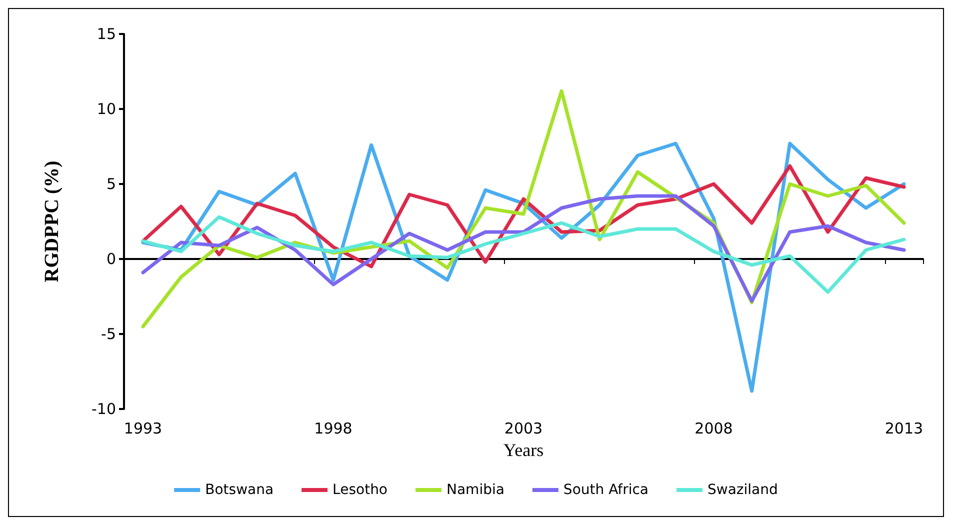 This screenshot has height=527, width=954. What do you see at coordinates (104, 409) in the screenshot?
I see `y-tick-label: -10` at bounding box center [104, 409].